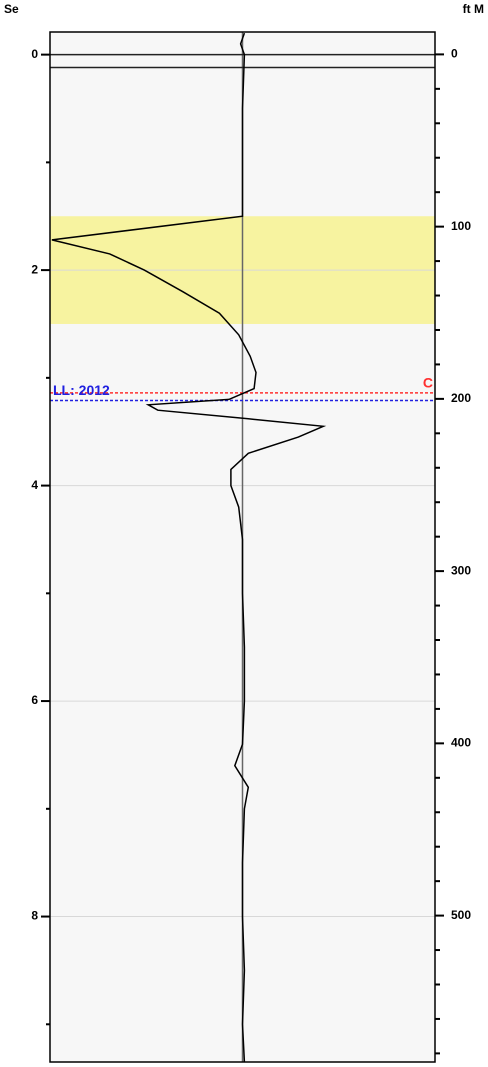  Describe the element at coordinates (34, 54) in the screenshot. I see `y-tick-label: 0` at that location.